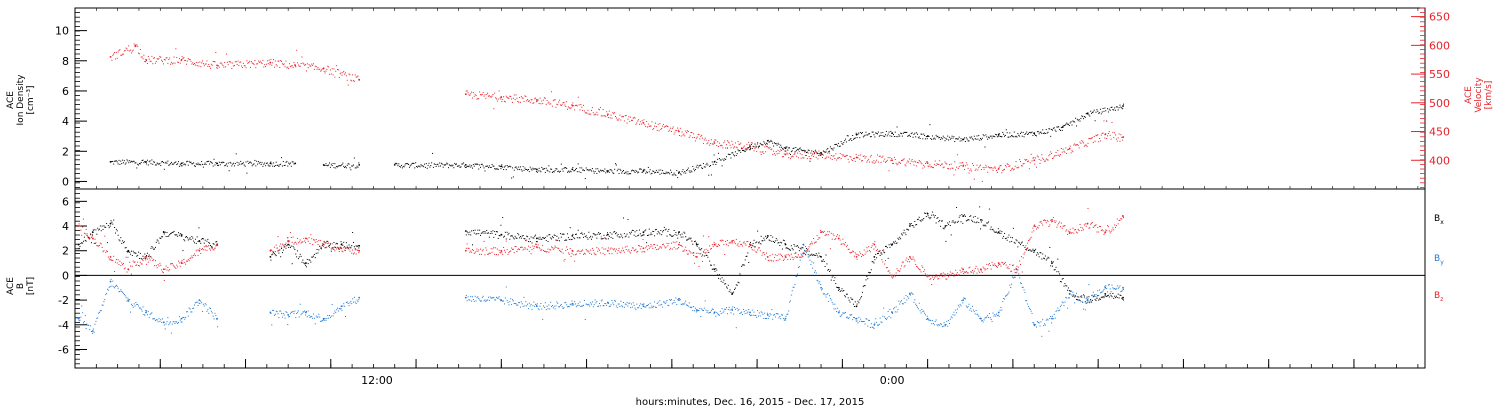 This screenshot has height=410, width=1500. I want to click on bx-series-point, so click(270, 256).